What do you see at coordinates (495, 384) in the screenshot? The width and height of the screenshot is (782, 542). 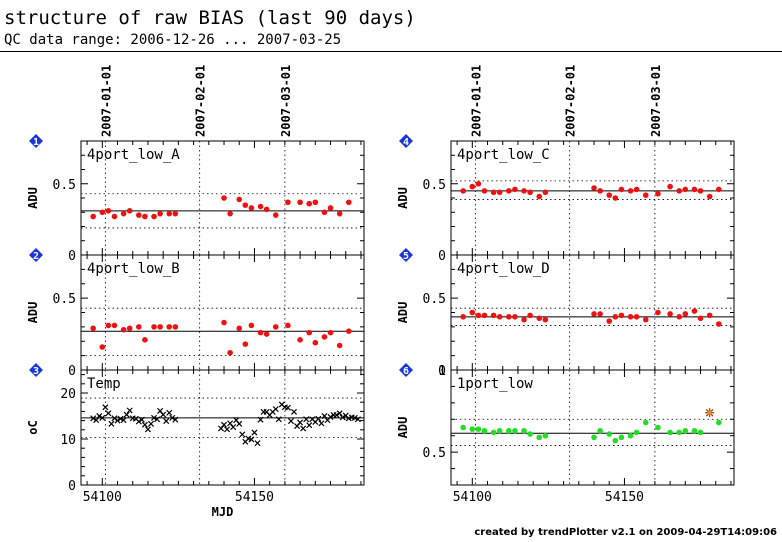 I see `panel-label: 1port_low` at bounding box center [495, 384].